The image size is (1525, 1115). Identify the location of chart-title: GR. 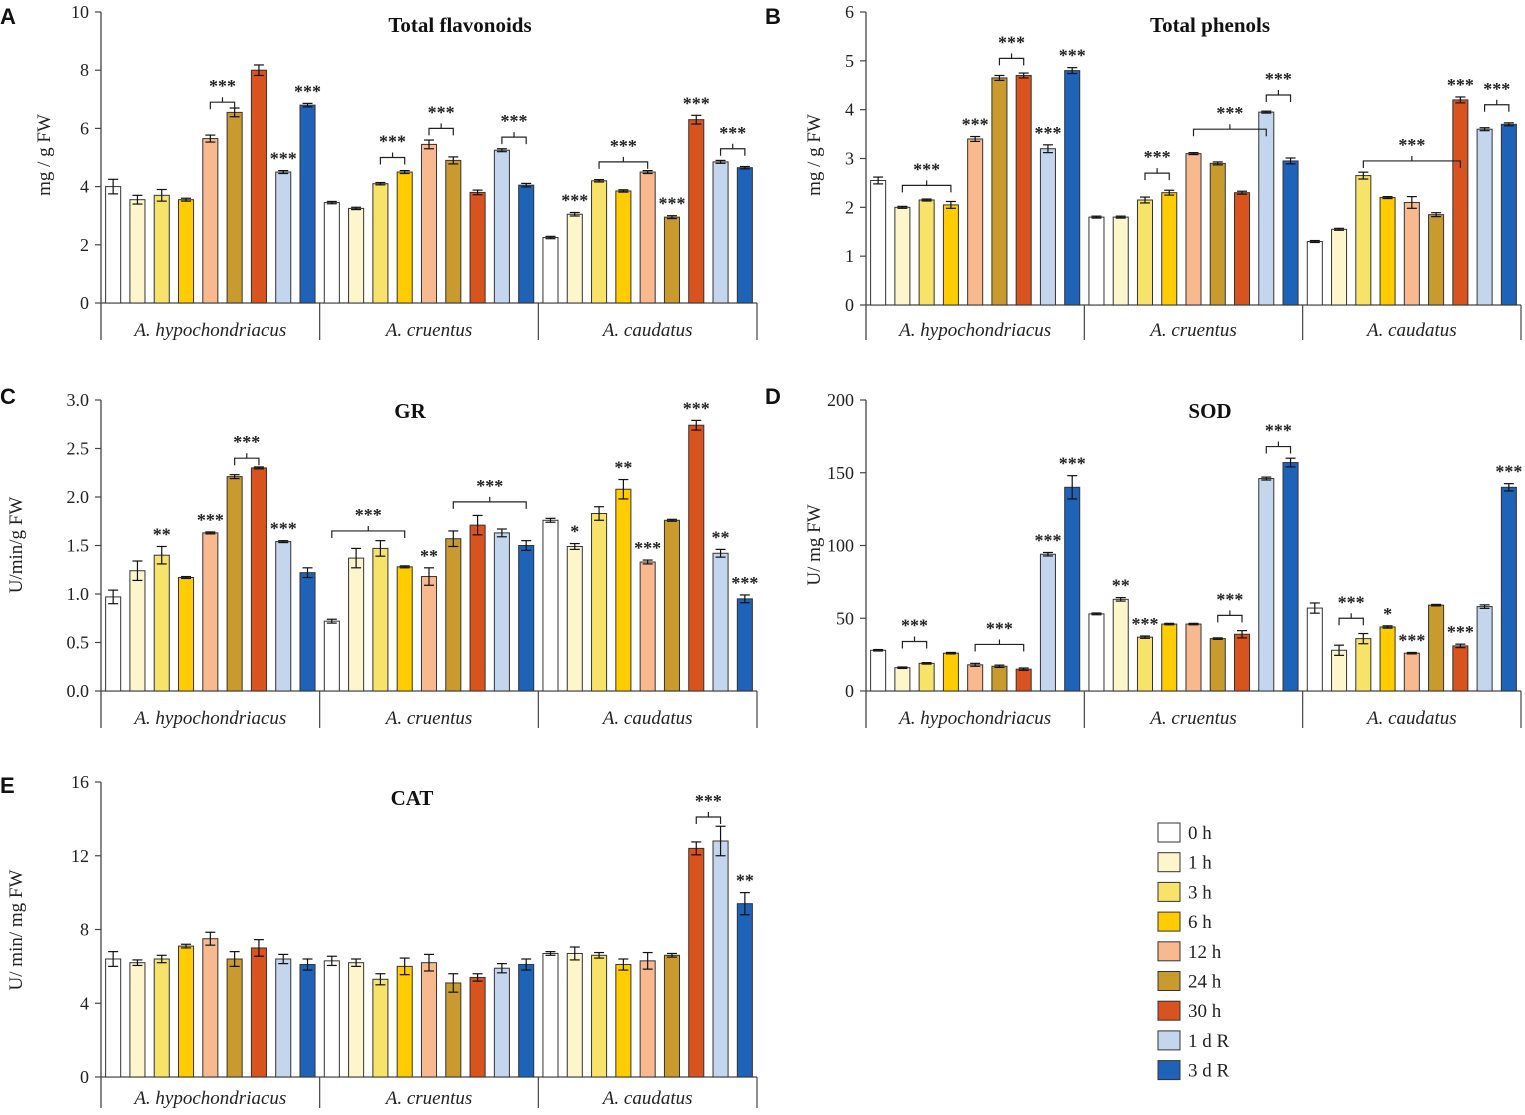
(410, 411).